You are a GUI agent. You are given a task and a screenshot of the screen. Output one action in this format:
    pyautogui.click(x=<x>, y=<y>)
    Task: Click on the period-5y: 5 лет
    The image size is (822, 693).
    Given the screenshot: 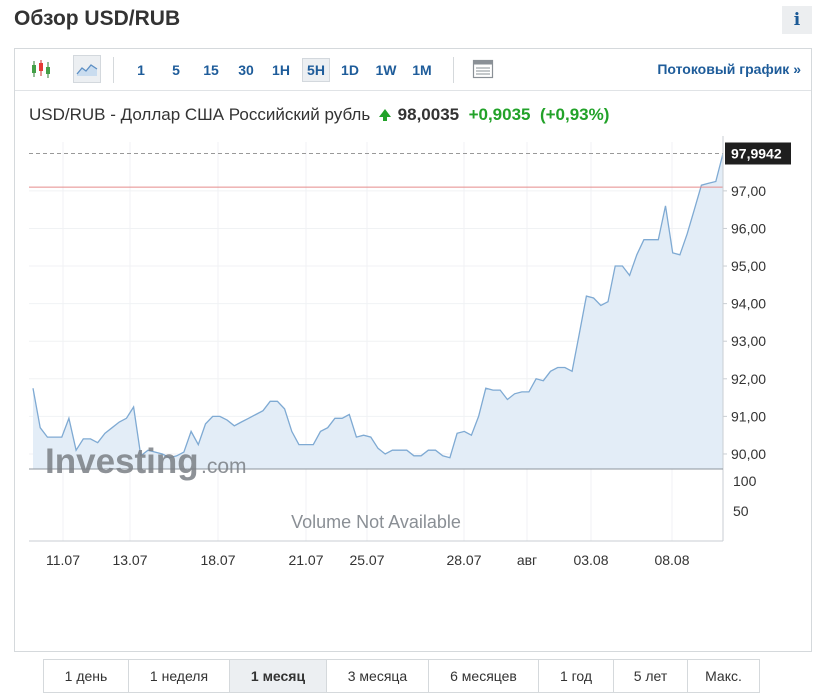 What is the action you would take?
    pyautogui.click(x=651, y=676)
    